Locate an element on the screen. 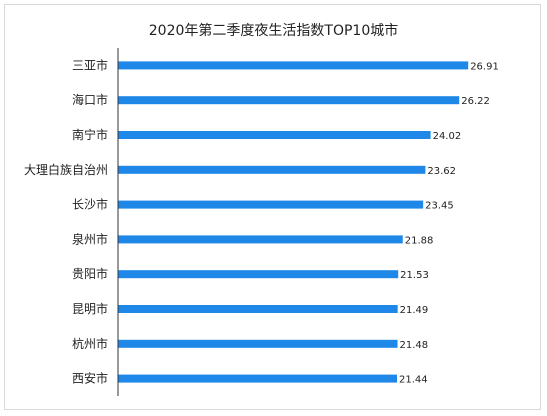 Image resolution: width=547 pixels, height=416 pixels. category-label-2: 南宁市 is located at coordinates (90, 134).